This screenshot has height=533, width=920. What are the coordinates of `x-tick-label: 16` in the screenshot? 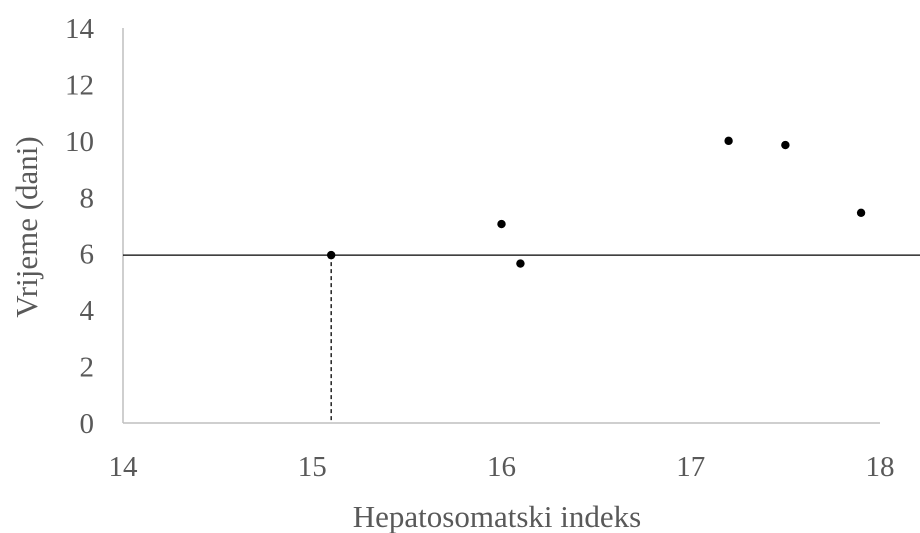 It's located at (501, 467).